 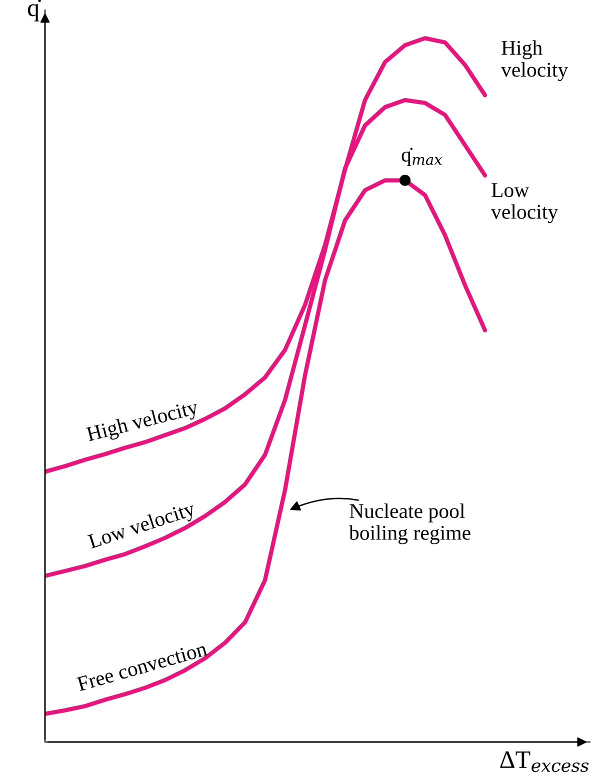 I want to click on text: Low velocity, so click(x=142, y=526).